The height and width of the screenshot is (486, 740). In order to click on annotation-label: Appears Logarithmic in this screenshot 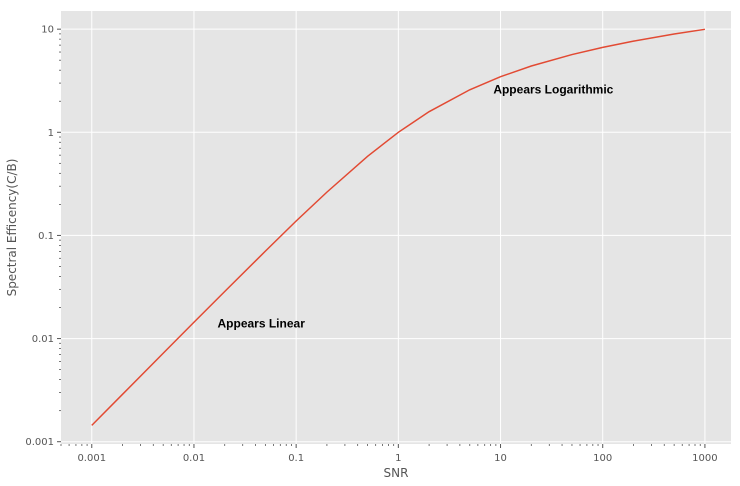, I will do `click(553, 89)`.